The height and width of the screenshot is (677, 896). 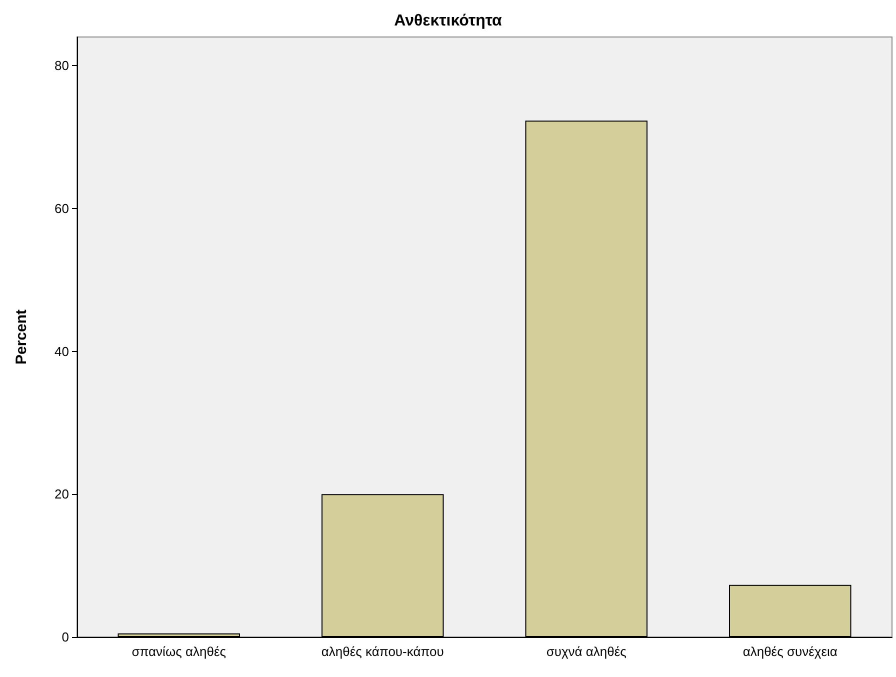 I want to click on y-tick-label: 60, so click(x=61, y=208).